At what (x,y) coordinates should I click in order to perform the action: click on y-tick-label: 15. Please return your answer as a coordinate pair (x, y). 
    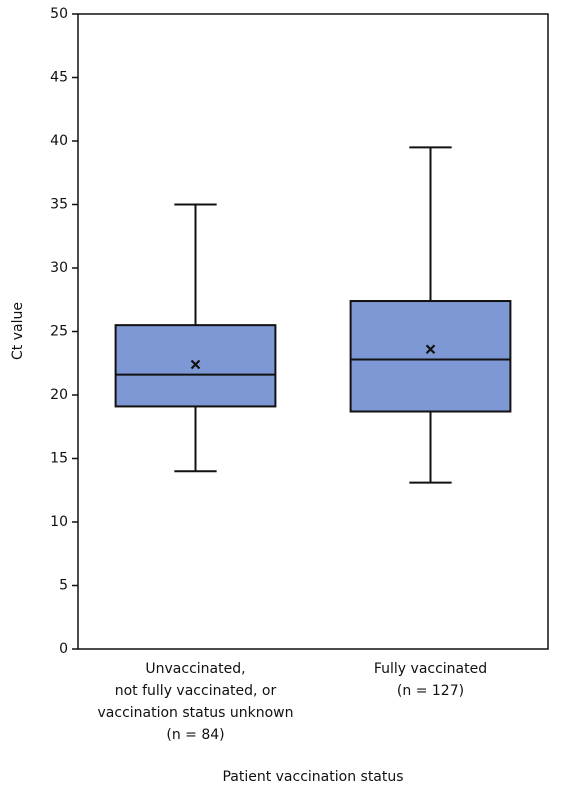
    Looking at the image, I should click on (59, 459).